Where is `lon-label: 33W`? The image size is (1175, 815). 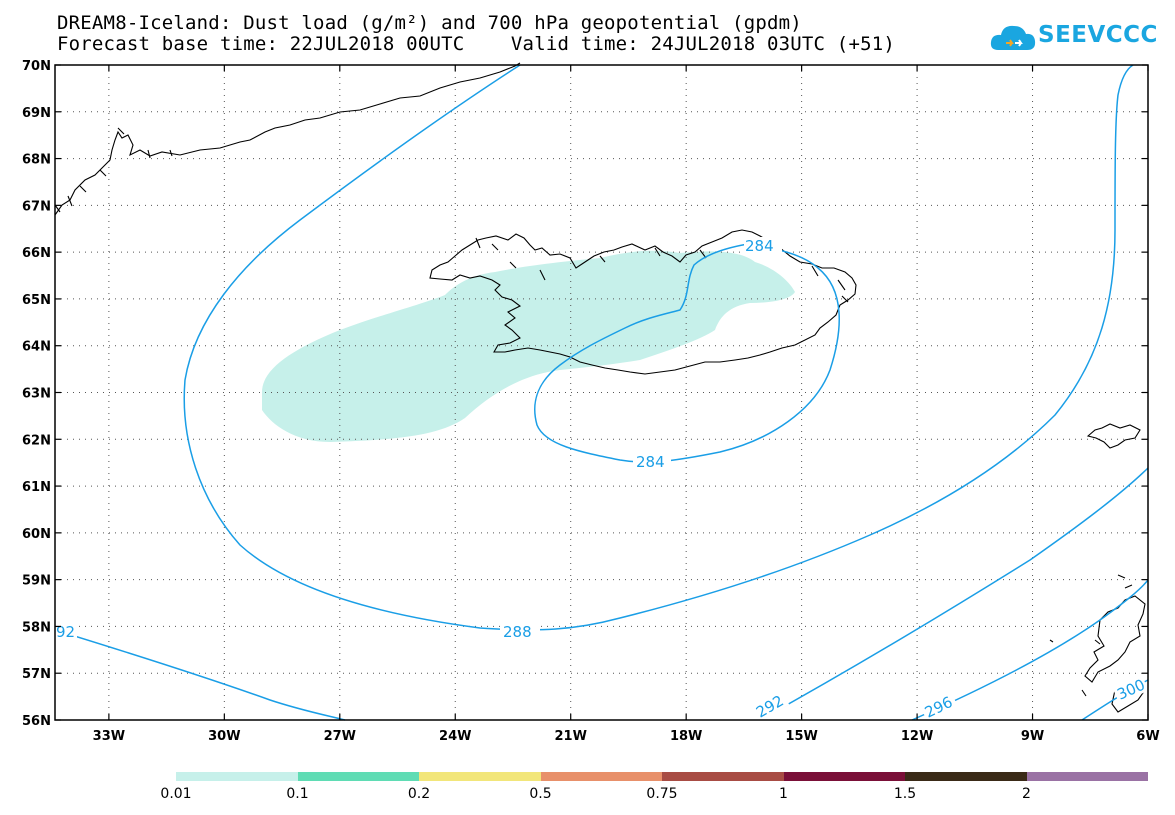
lon-label: 33W is located at coordinates (109, 736).